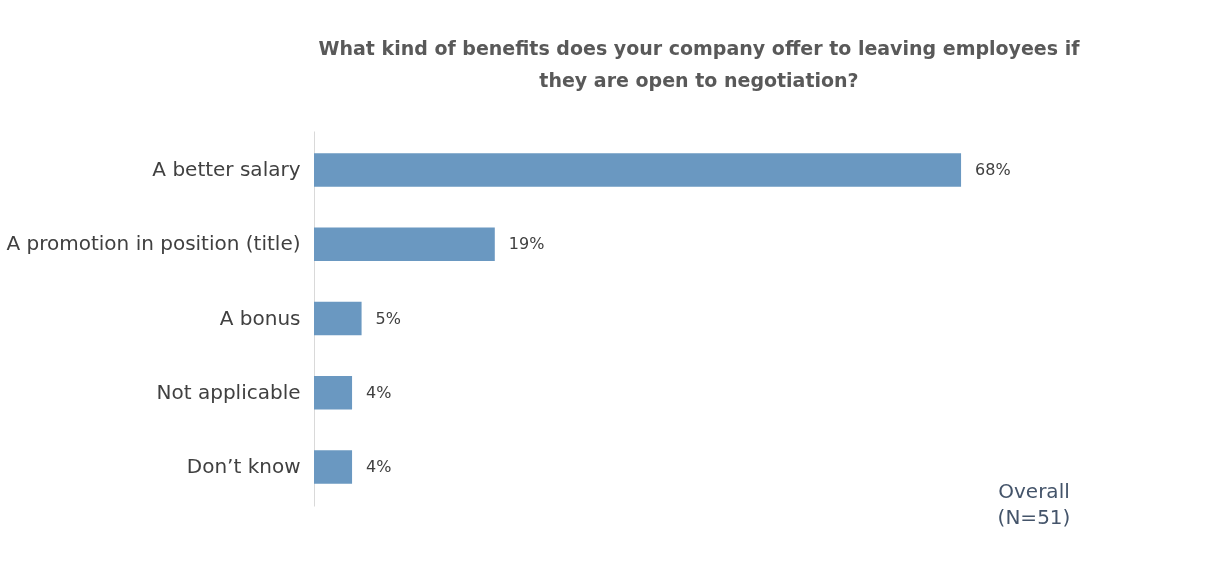 This screenshot has height=580, width=1205. I want to click on data-label: 19%, so click(526, 244).